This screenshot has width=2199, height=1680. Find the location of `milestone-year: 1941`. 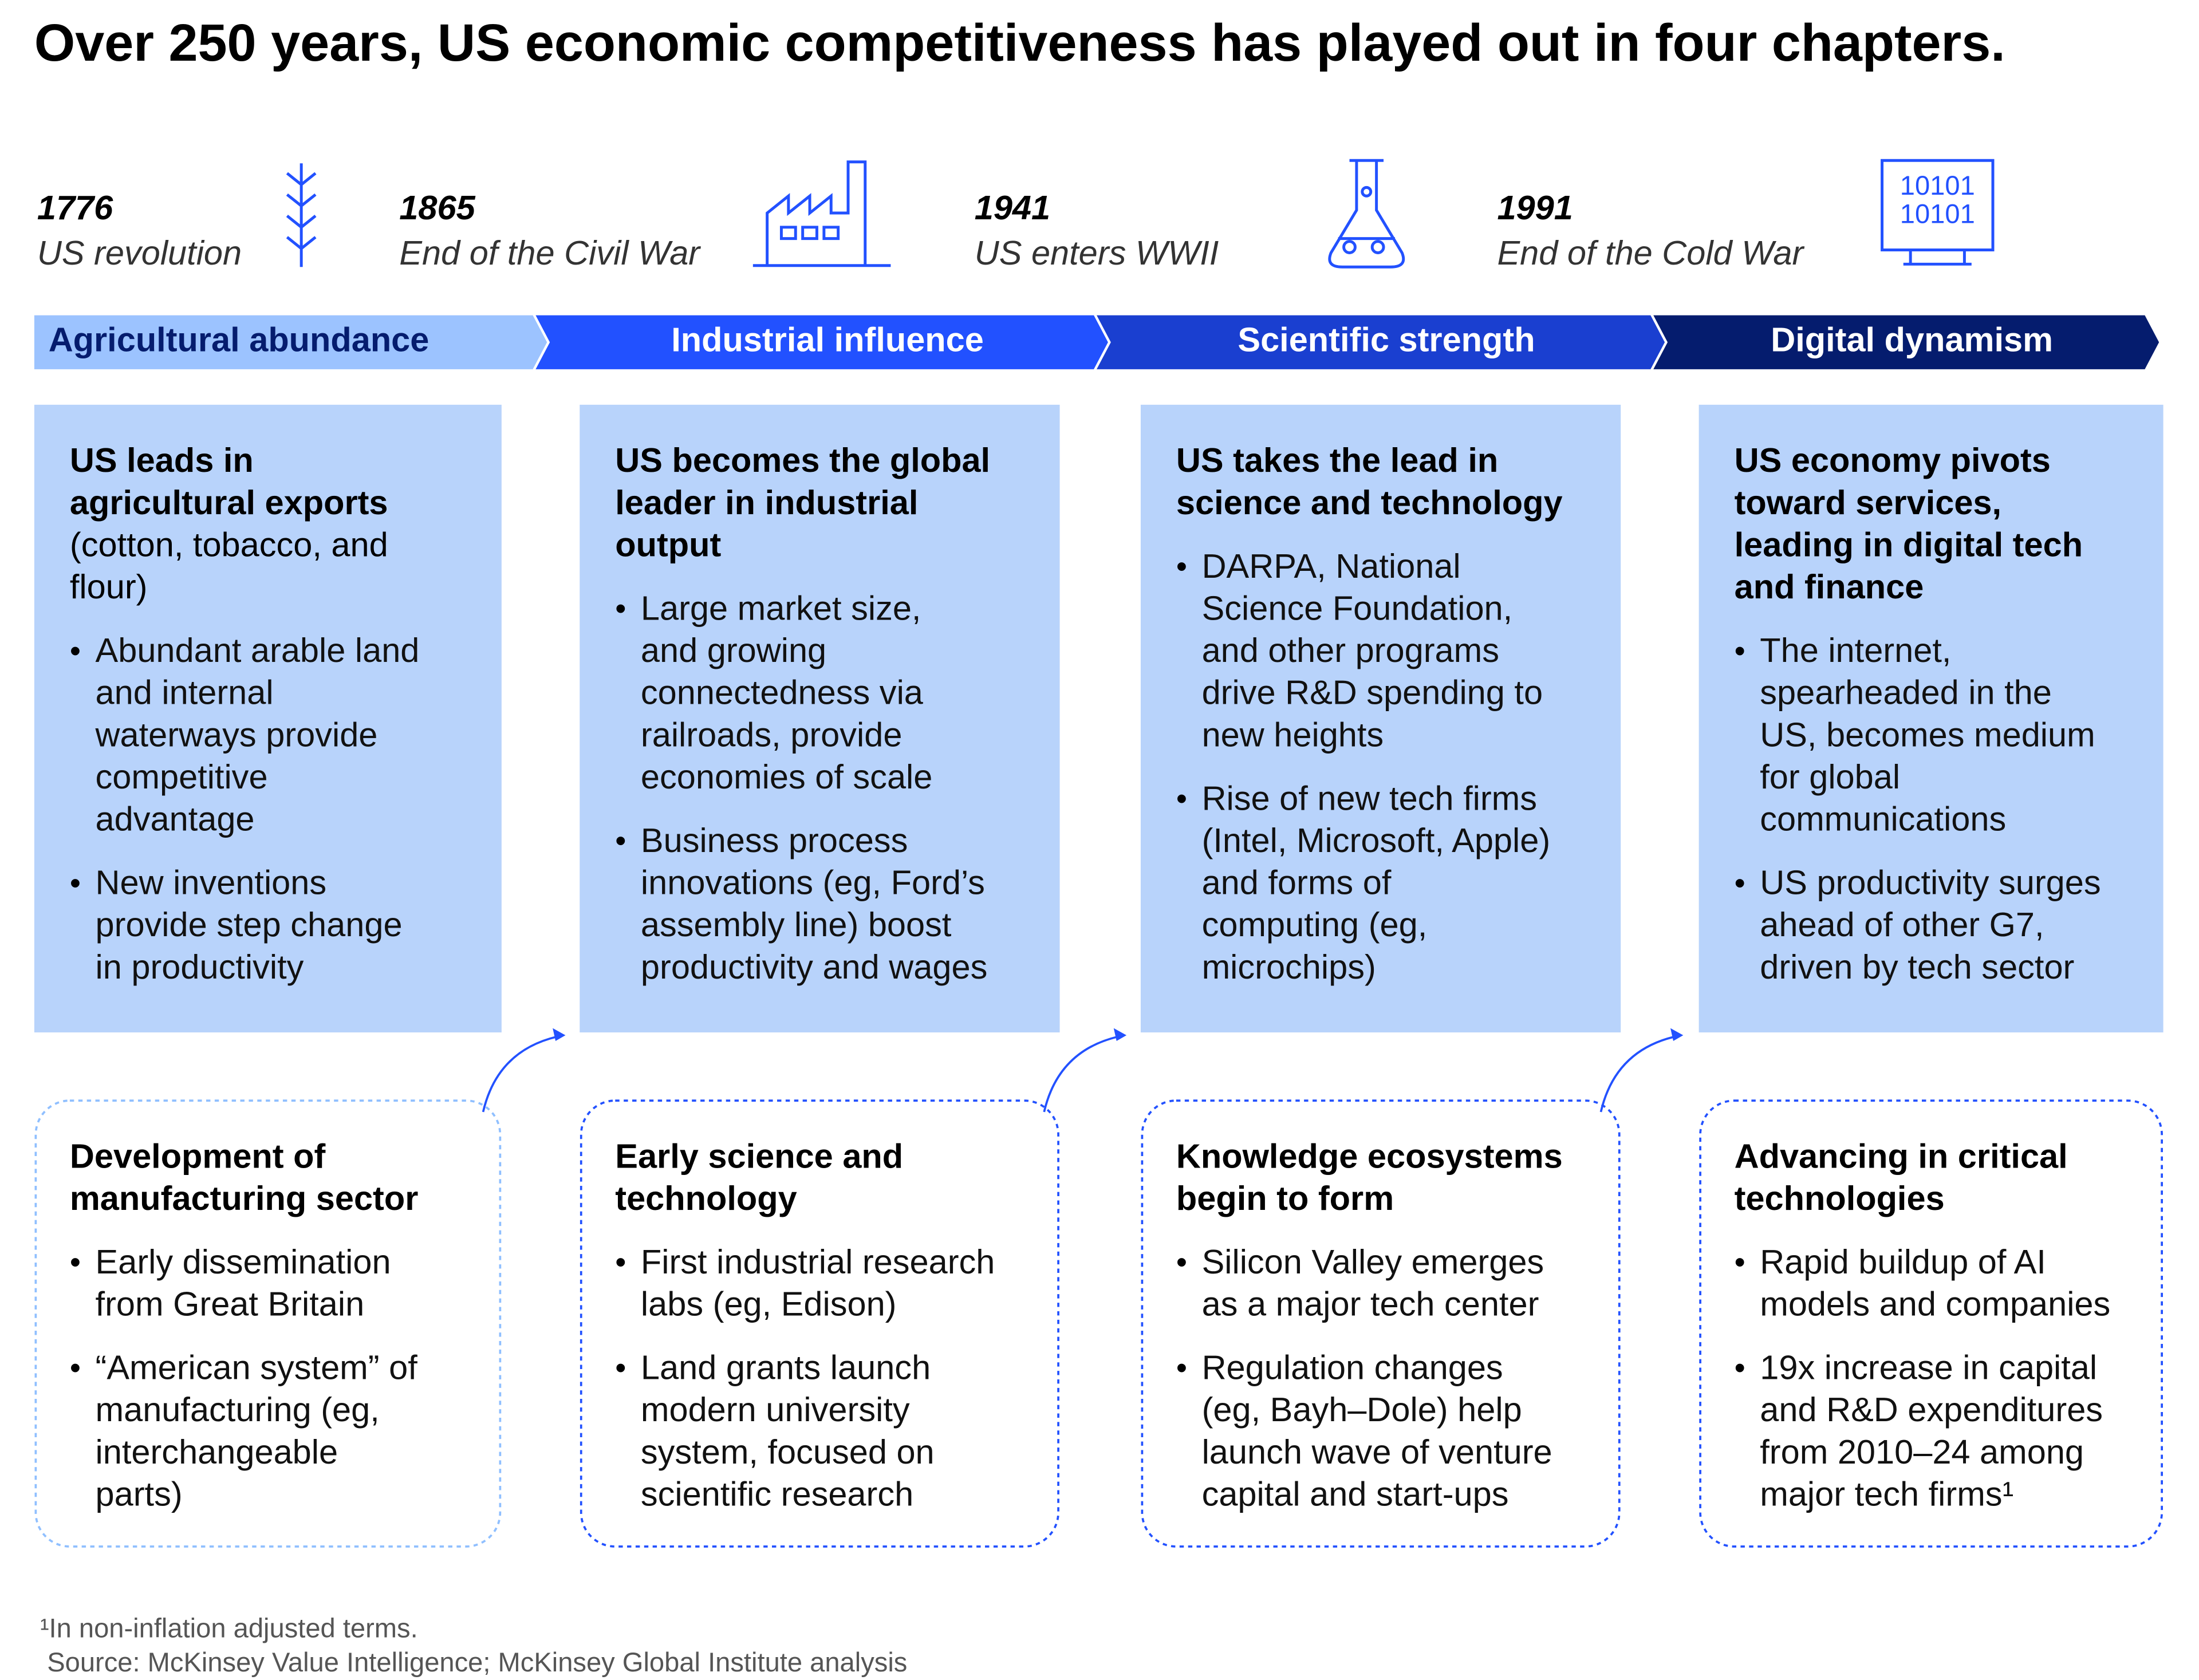

milestone-year: 1941 is located at coordinates (1012, 207).